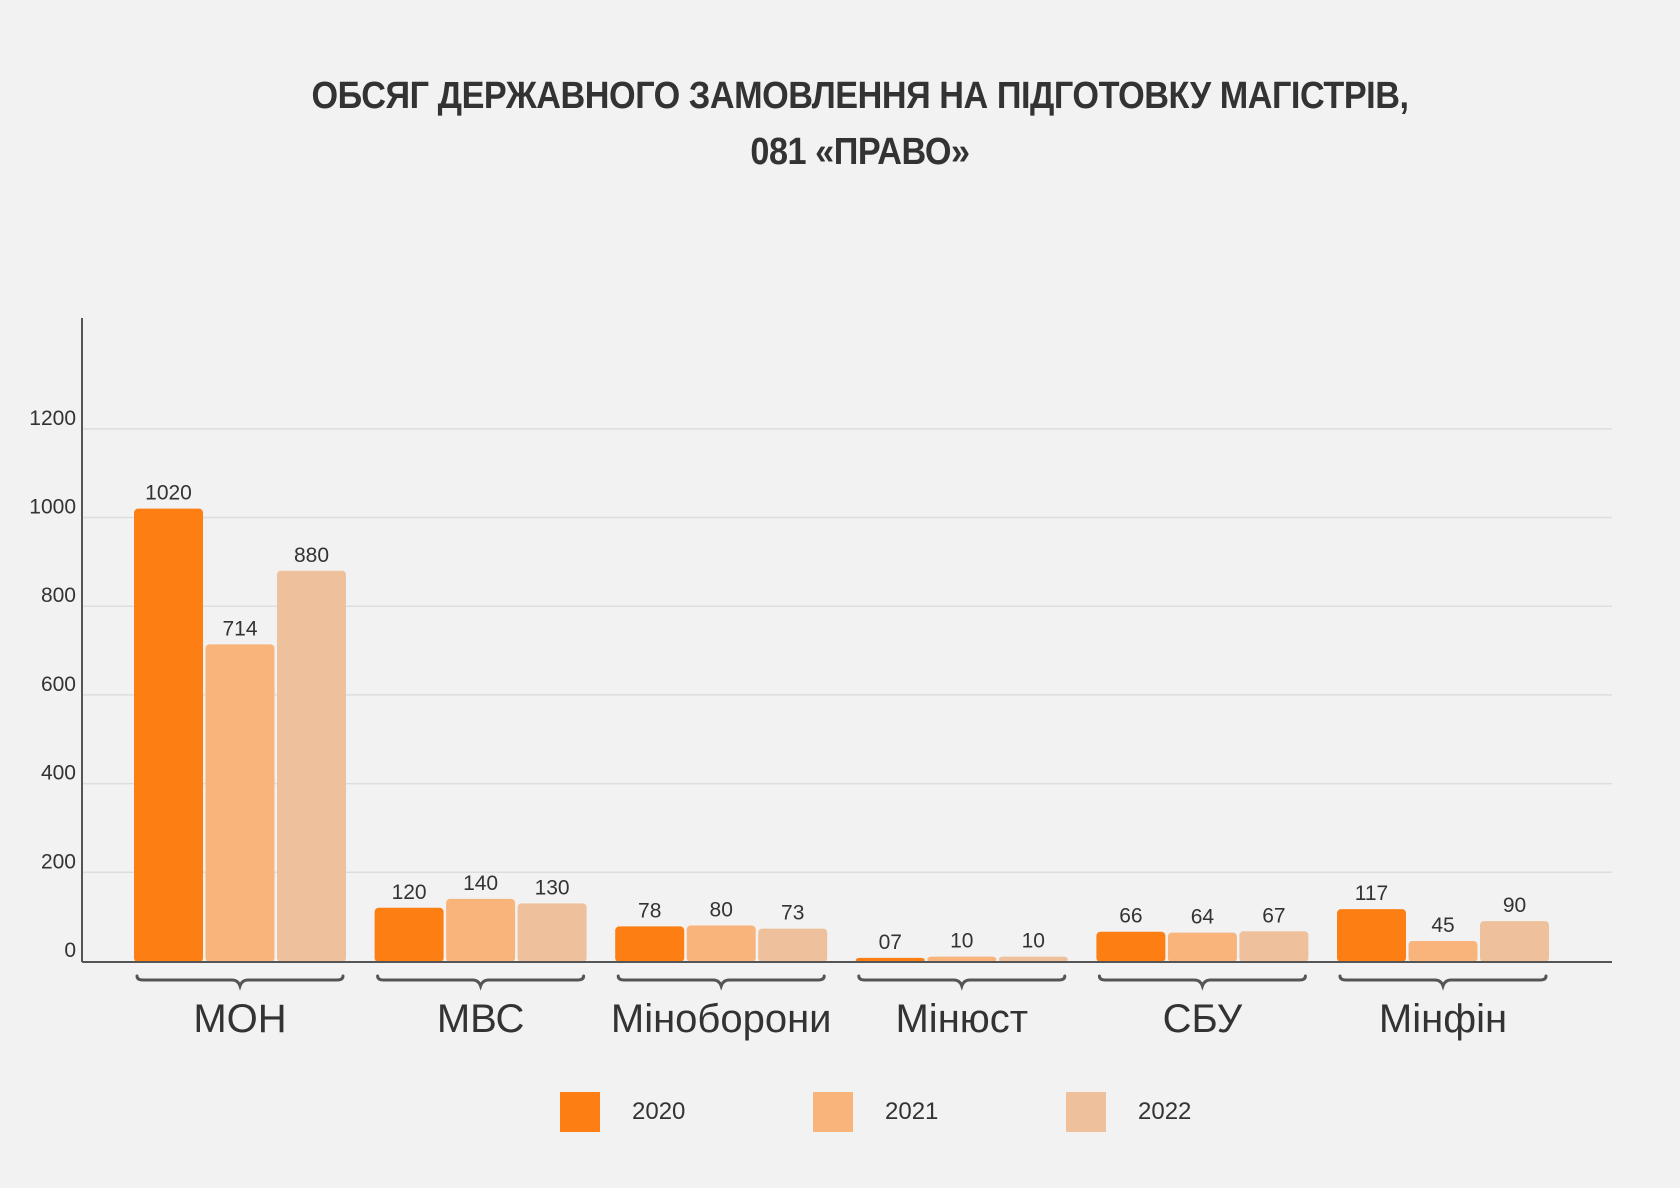  What do you see at coordinates (721, 943) in the screenshot?
I see `bar-2021-Міноборони` at bounding box center [721, 943].